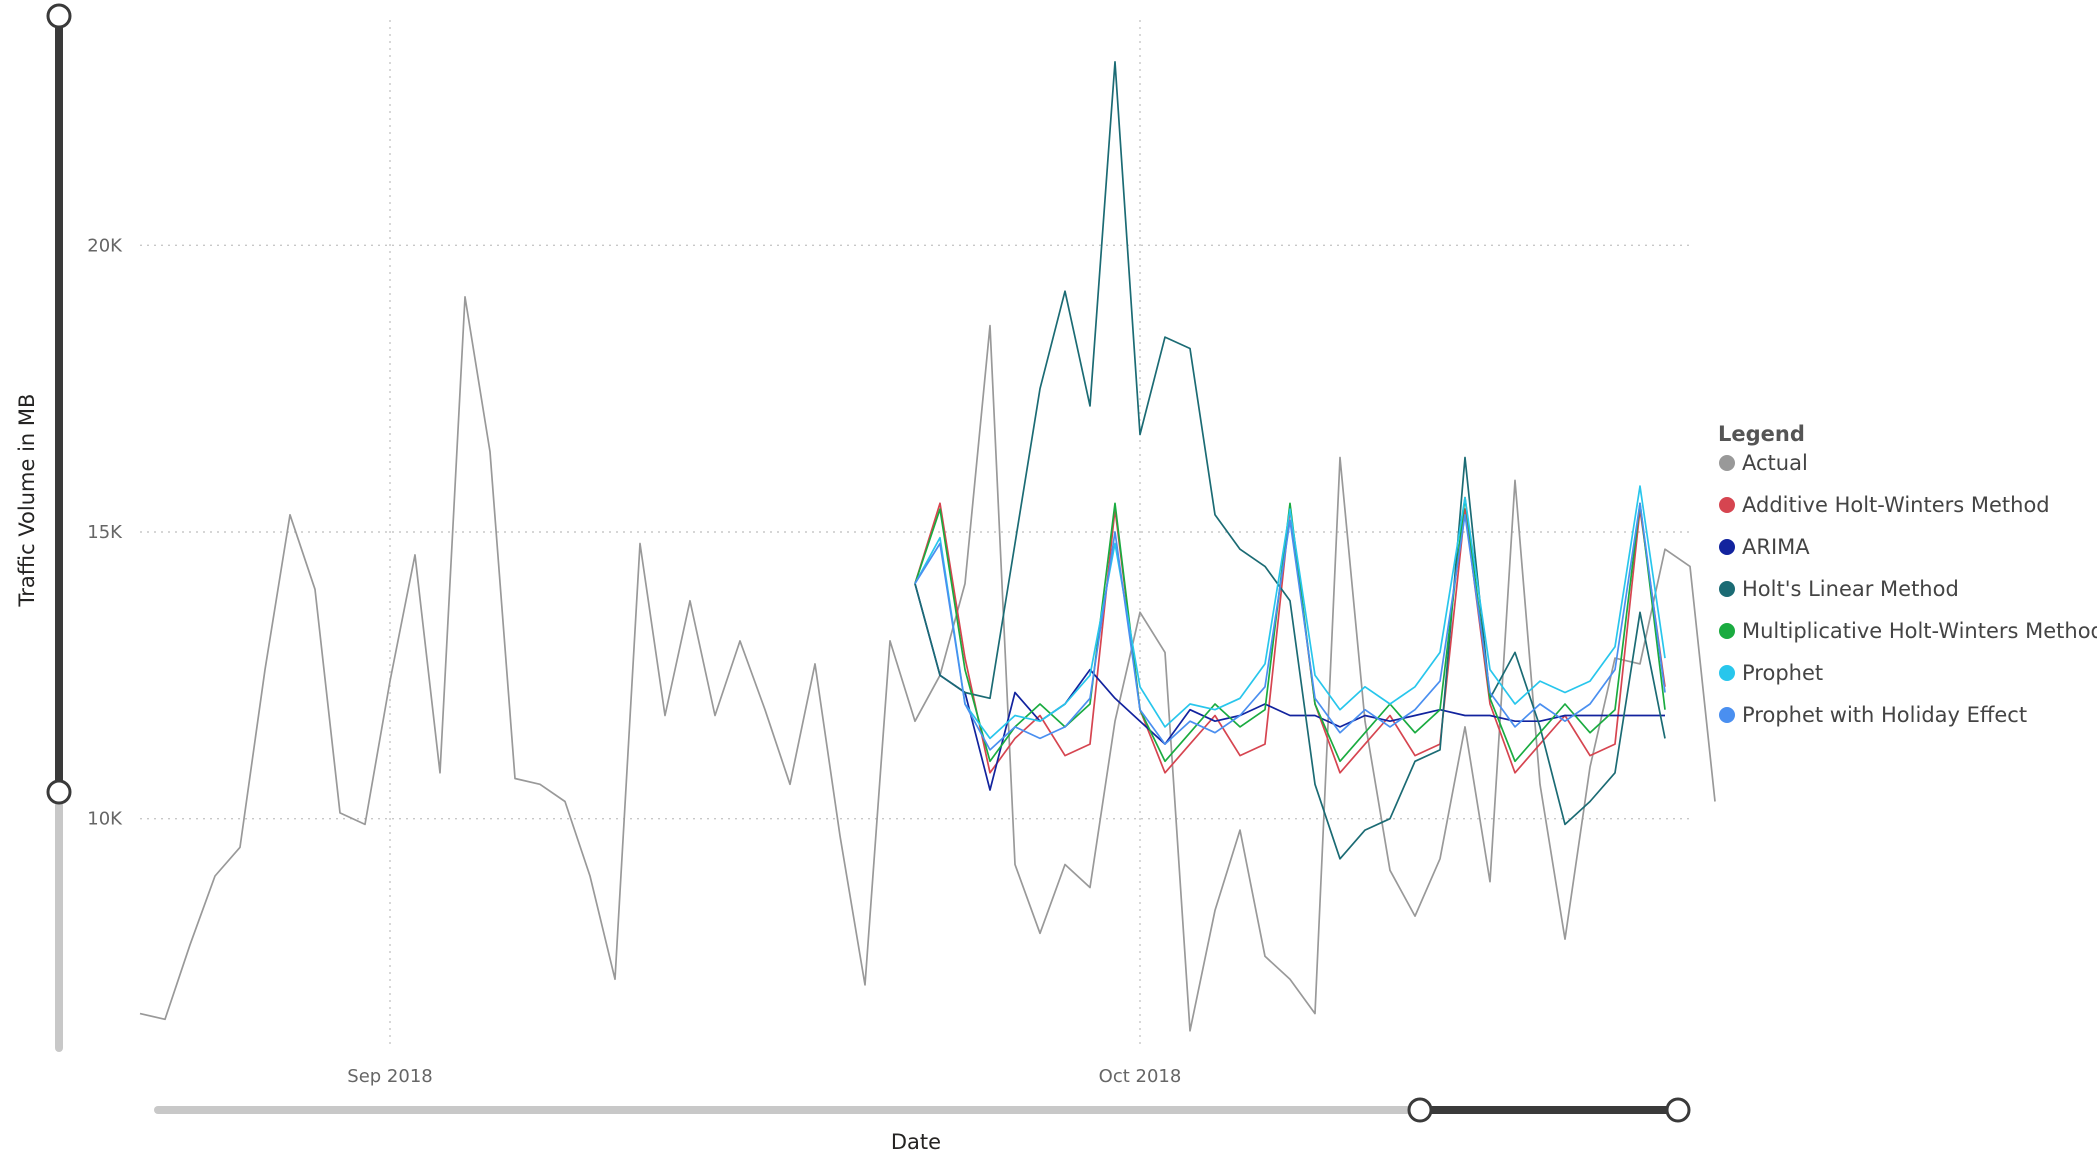  What do you see at coordinates (1678, 1110) in the screenshot?
I see `x-slider-right-handle` at bounding box center [1678, 1110].